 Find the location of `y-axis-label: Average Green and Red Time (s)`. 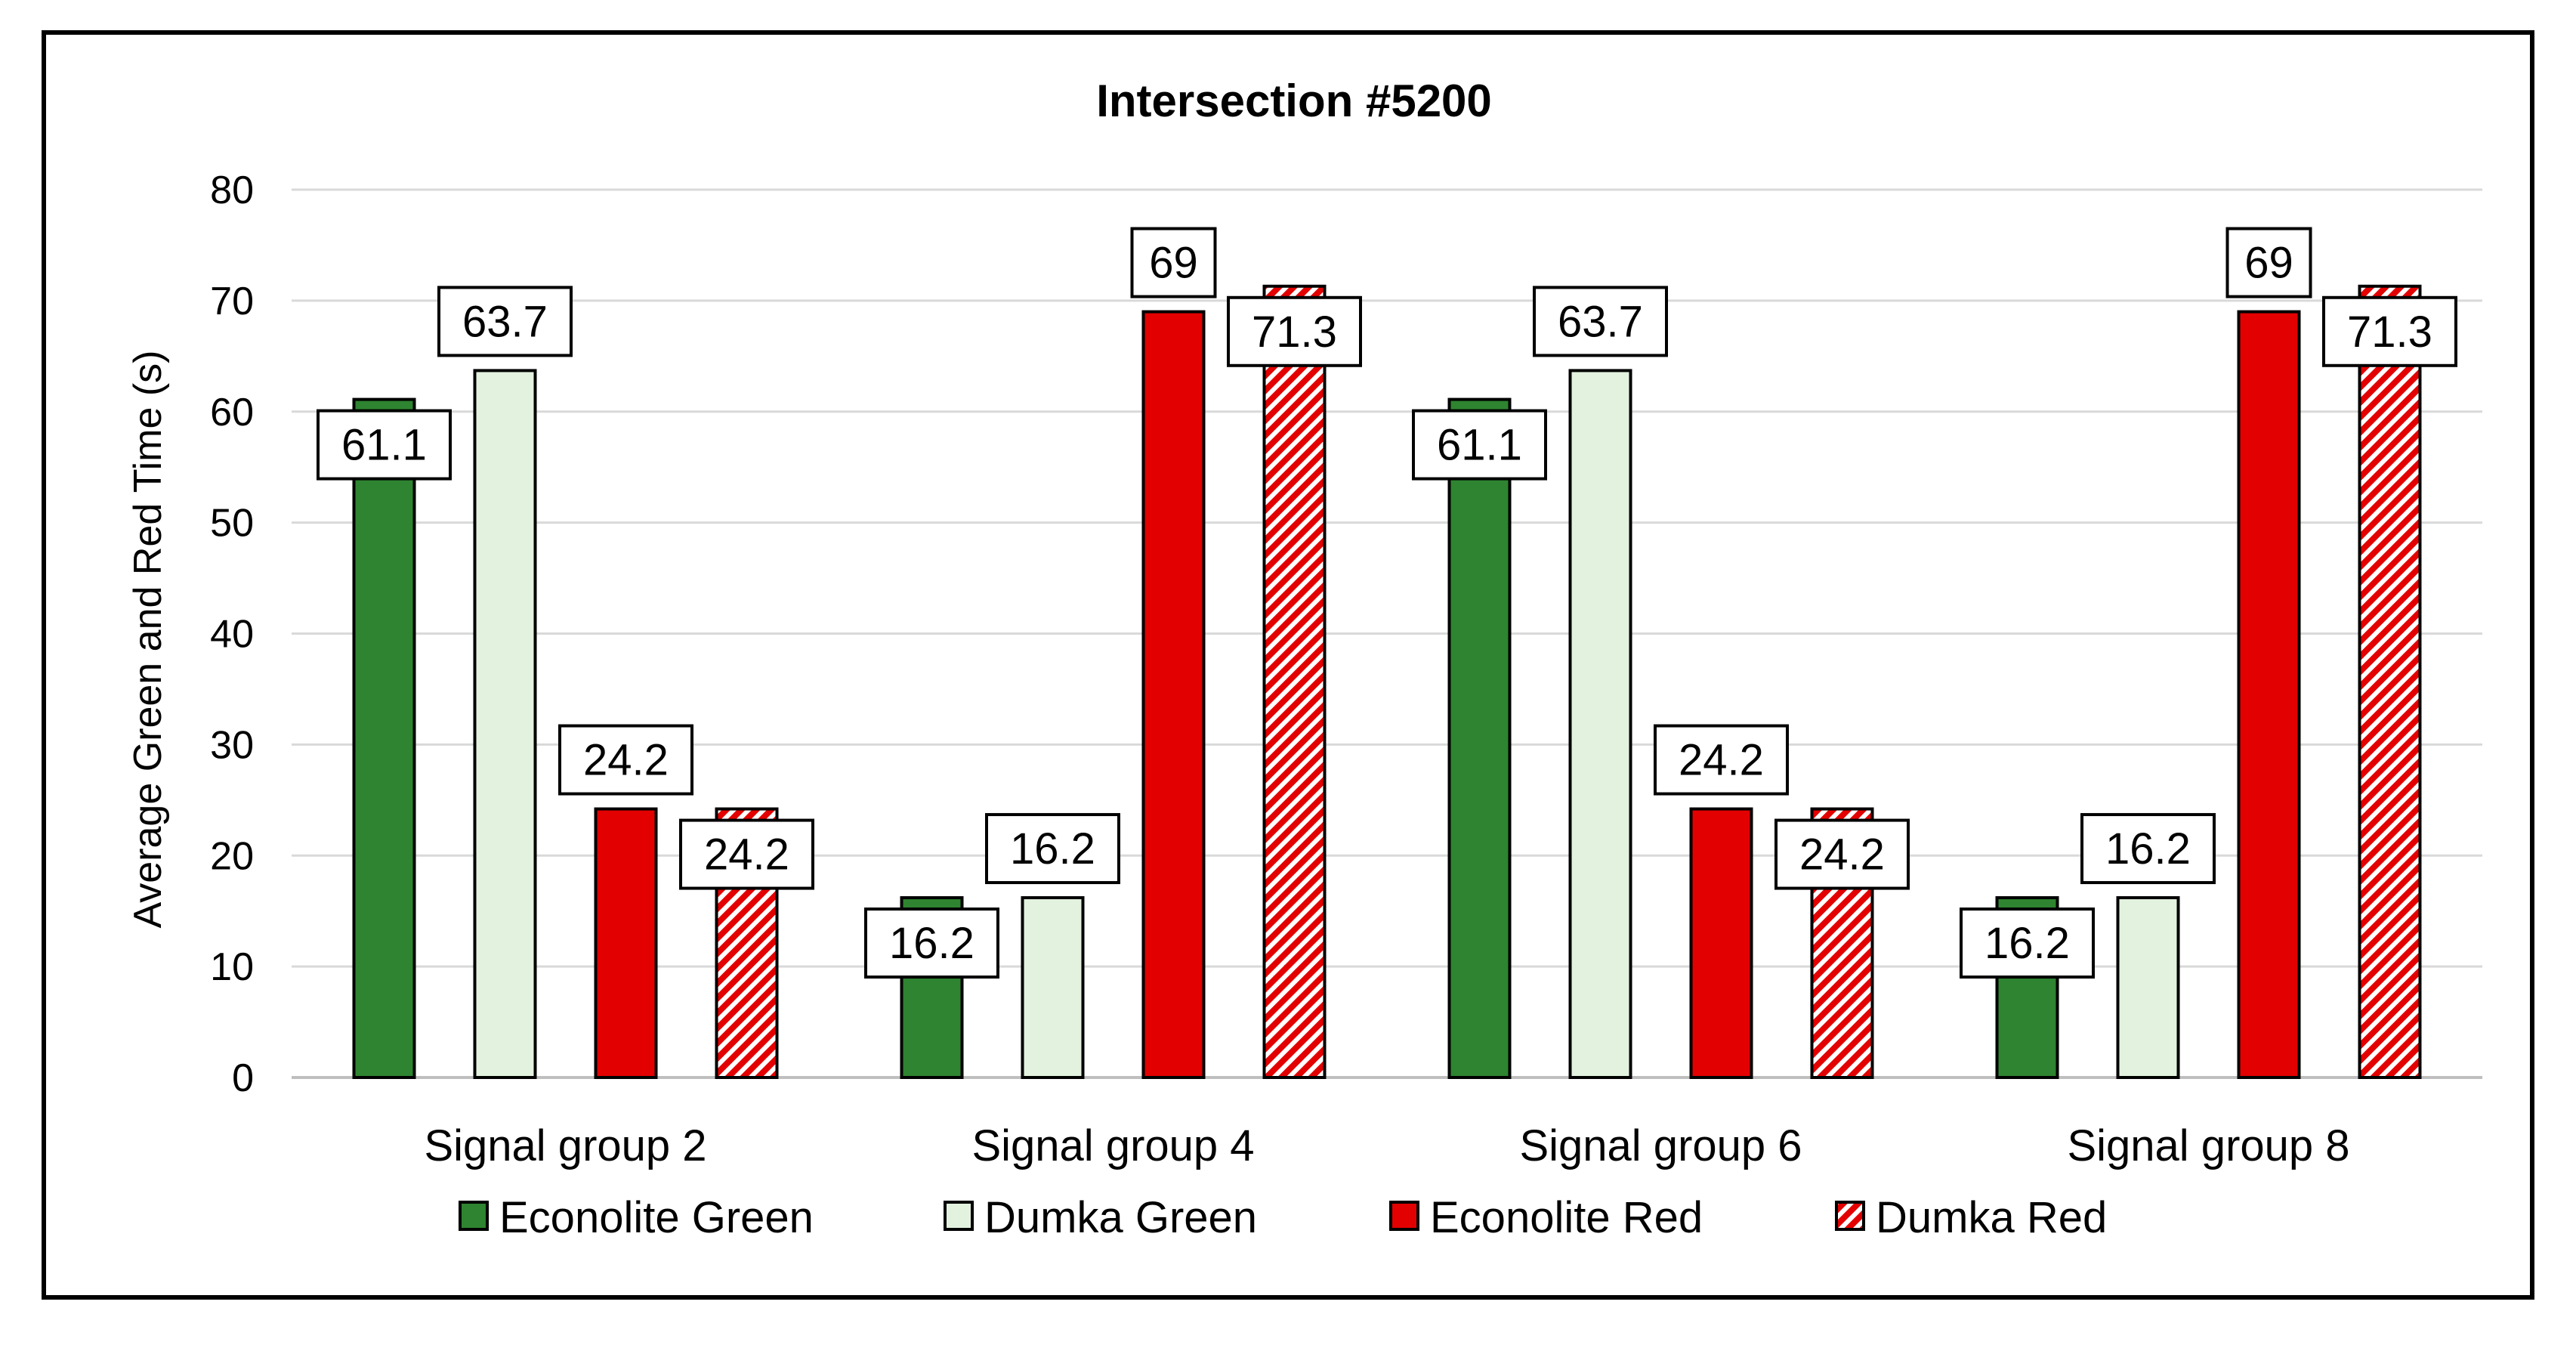

y-axis-label: Average Green and Red Time (s) is located at coordinates (148, 640).